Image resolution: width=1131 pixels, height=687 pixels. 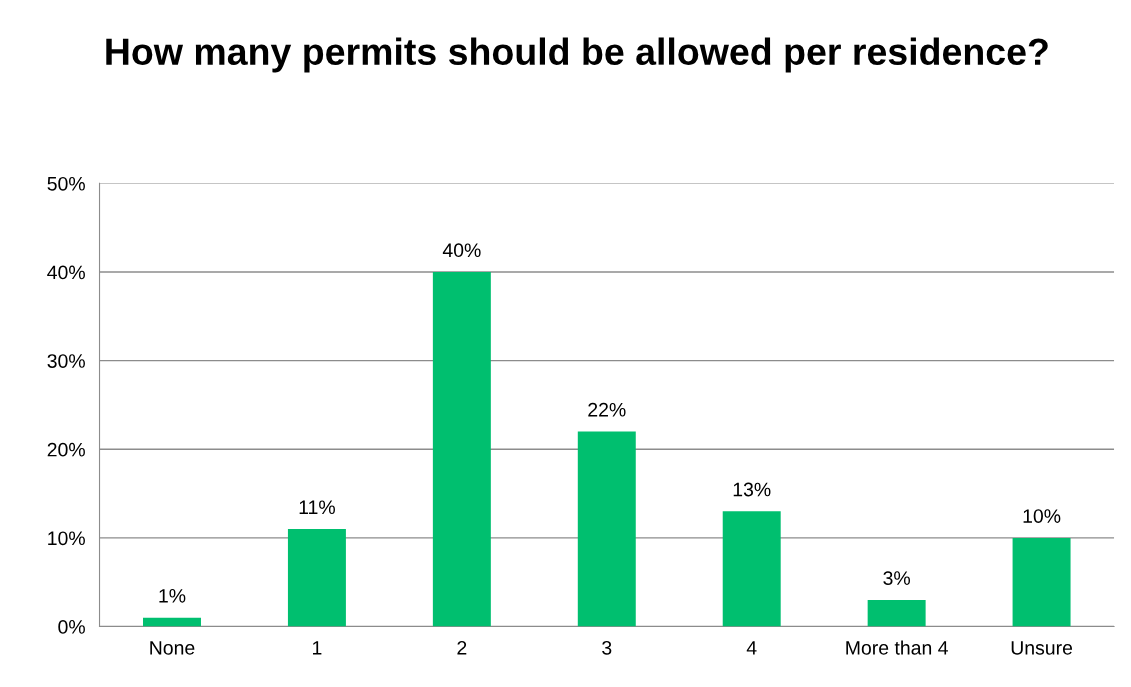 I want to click on x-tick-label: 2, so click(x=462, y=647).